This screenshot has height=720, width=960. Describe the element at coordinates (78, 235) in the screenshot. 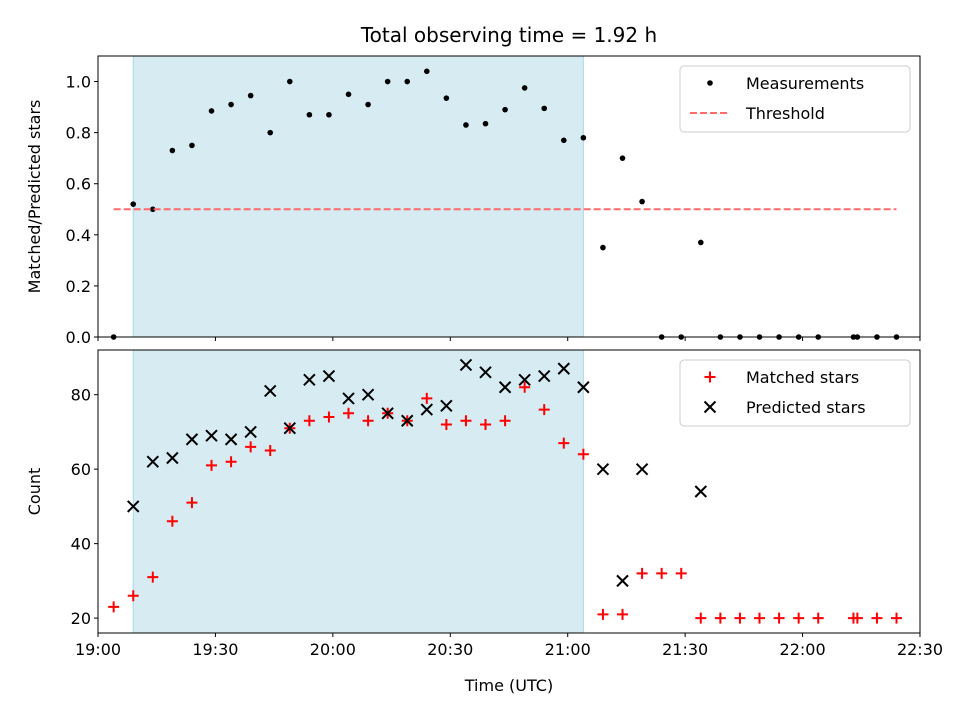

I see `y-tick-label: 0.4` at that location.